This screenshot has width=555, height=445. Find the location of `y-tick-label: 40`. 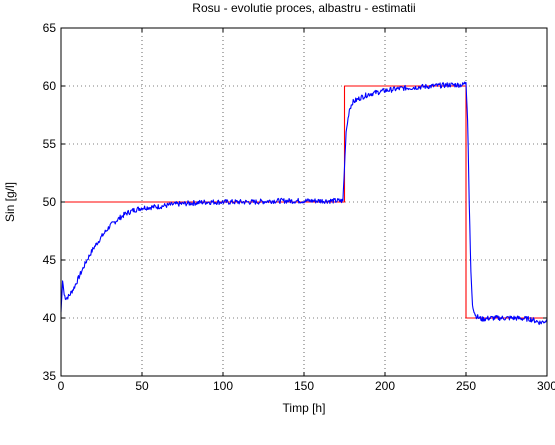

y-tick-label: 40 is located at coordinates (50, 318).